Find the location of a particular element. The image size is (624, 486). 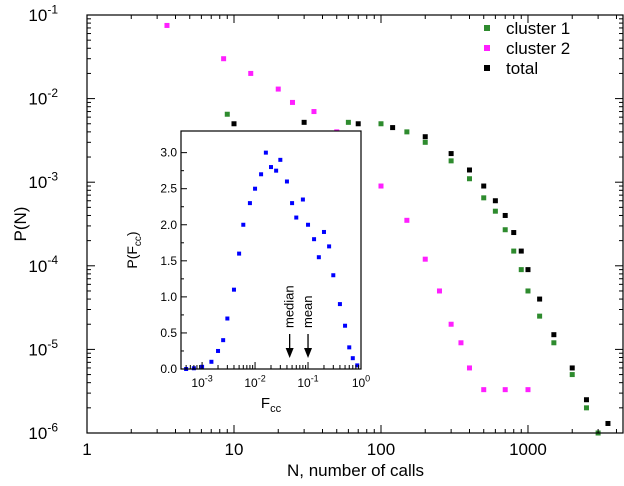

x-axis-label: N, number of calls is located at coordinates (355, 470).